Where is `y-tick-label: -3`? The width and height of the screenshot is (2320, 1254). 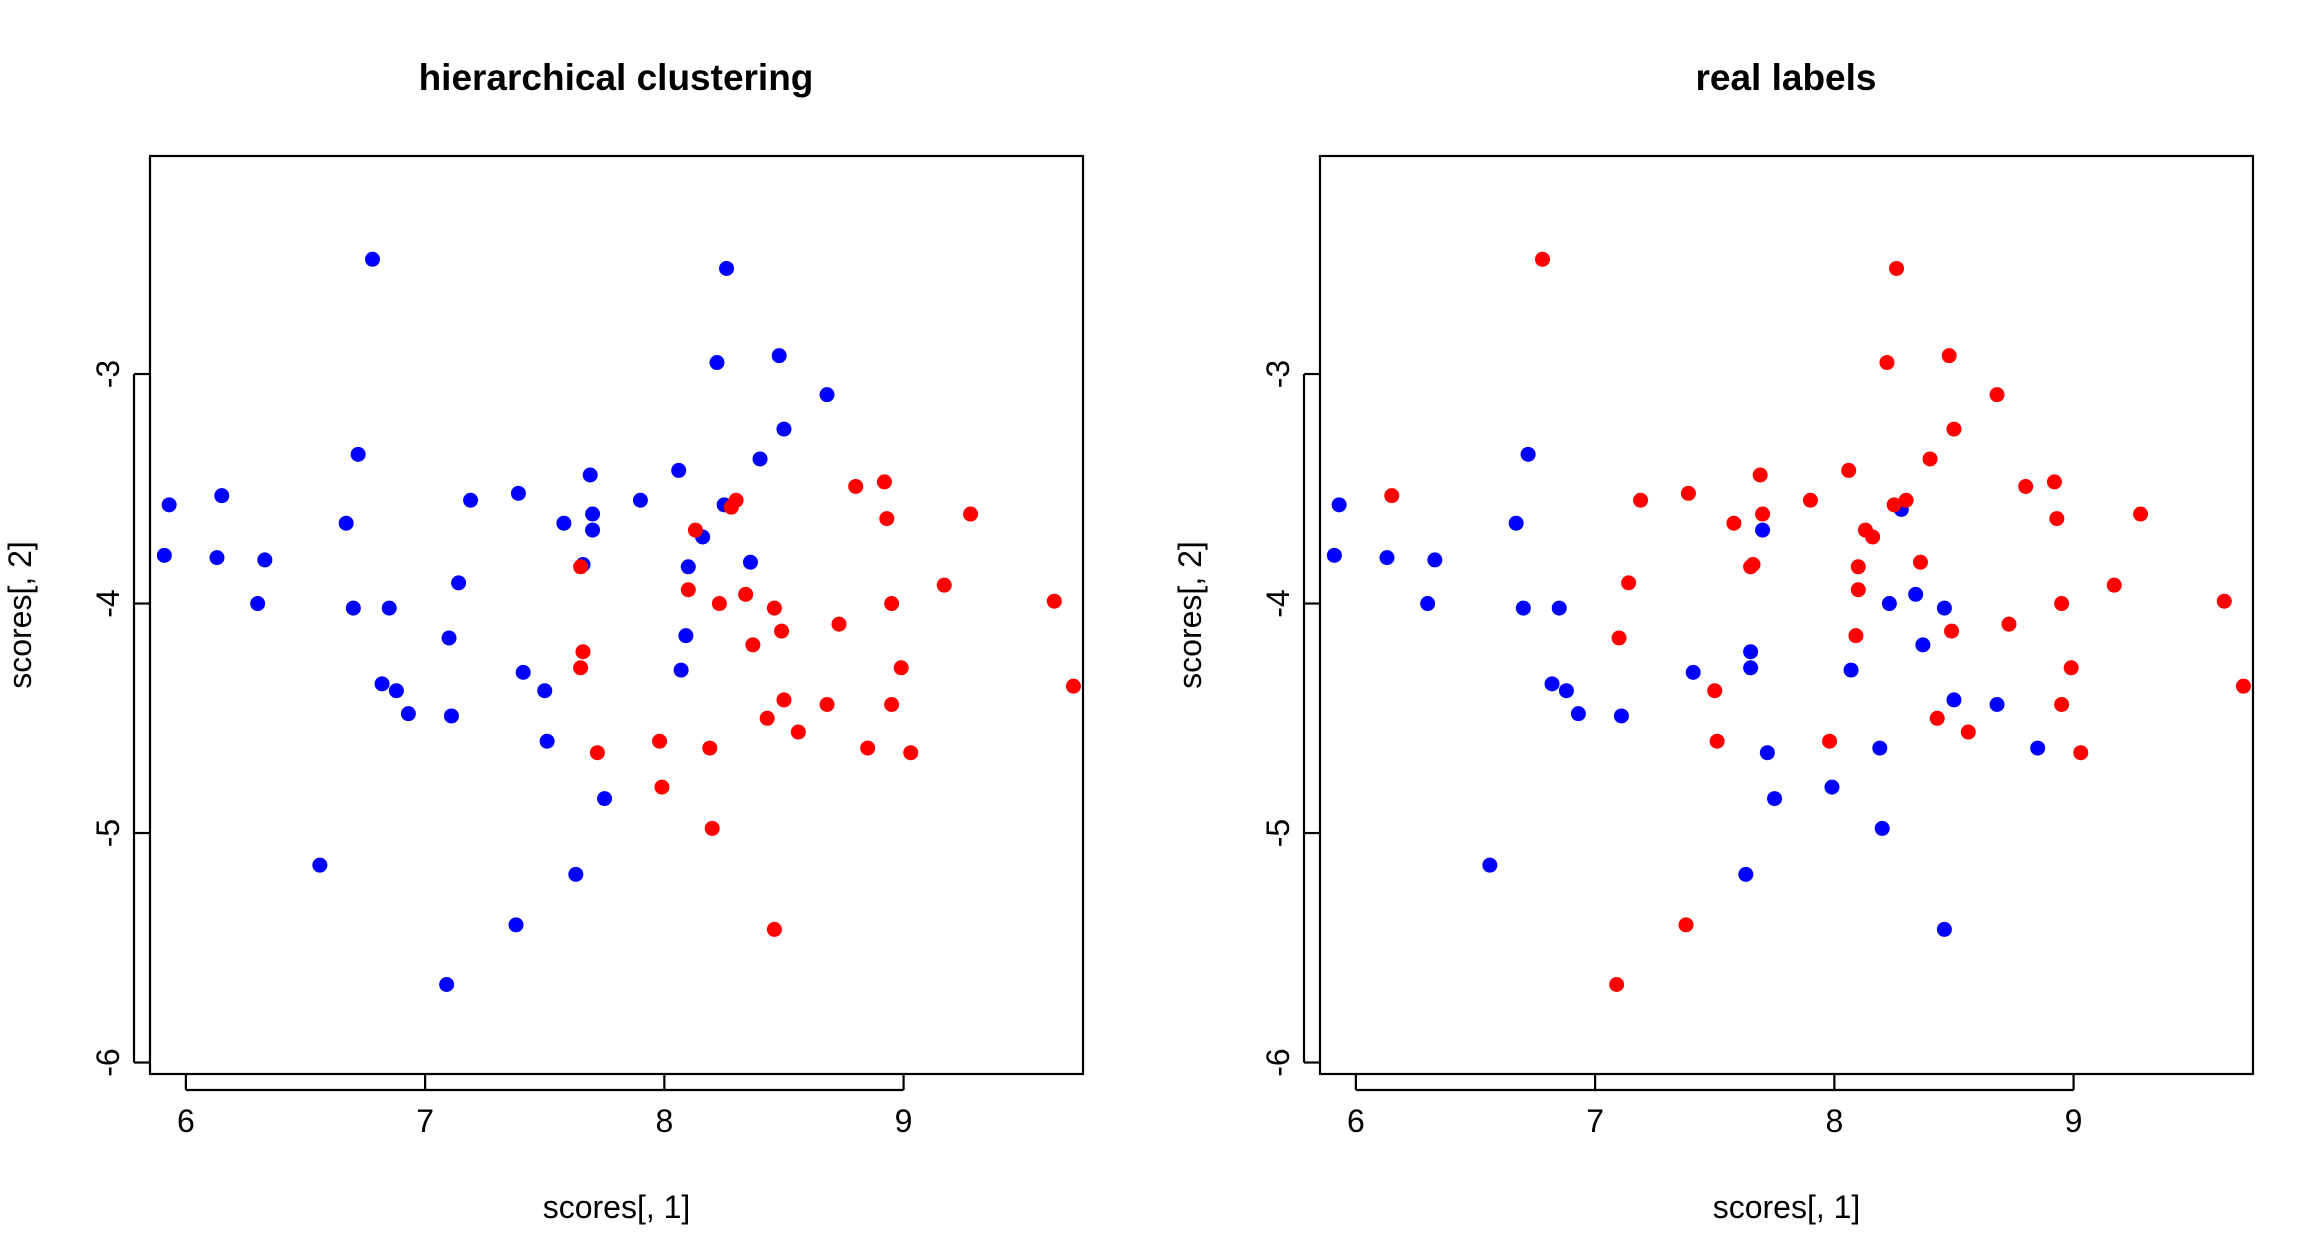 y-tick-label: -3 is located at coordinates (108, 374).